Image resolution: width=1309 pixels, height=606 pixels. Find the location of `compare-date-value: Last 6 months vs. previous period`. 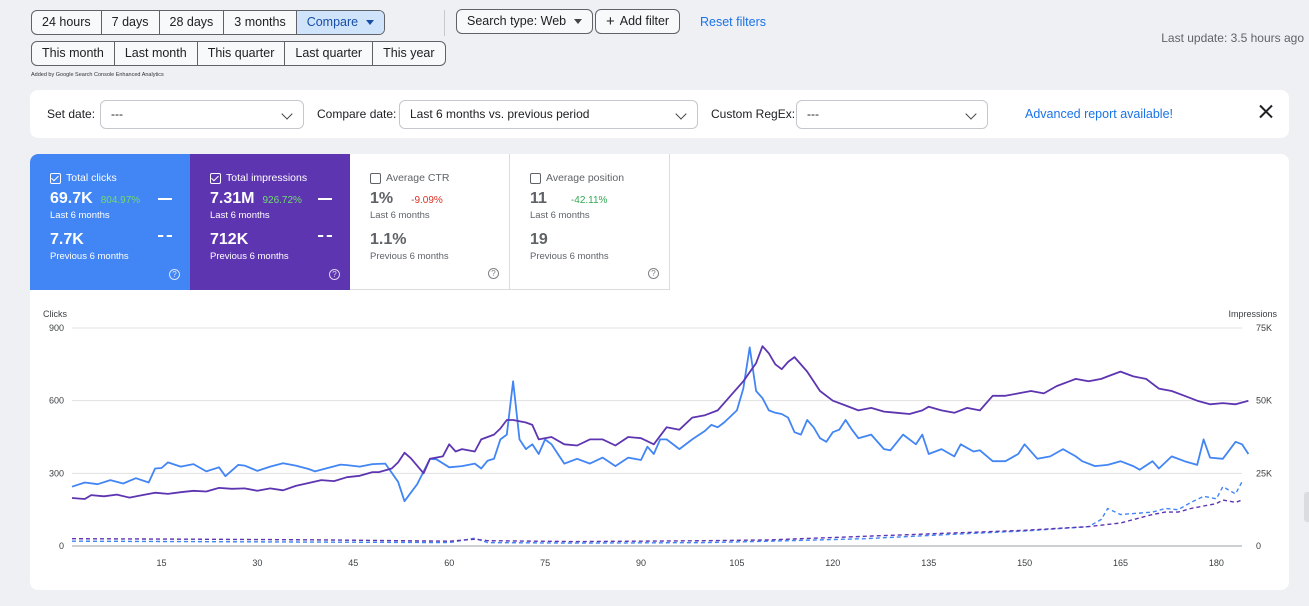

compare-date-value: Last 6 months vs. previous period is located at coordinates (500, 114).